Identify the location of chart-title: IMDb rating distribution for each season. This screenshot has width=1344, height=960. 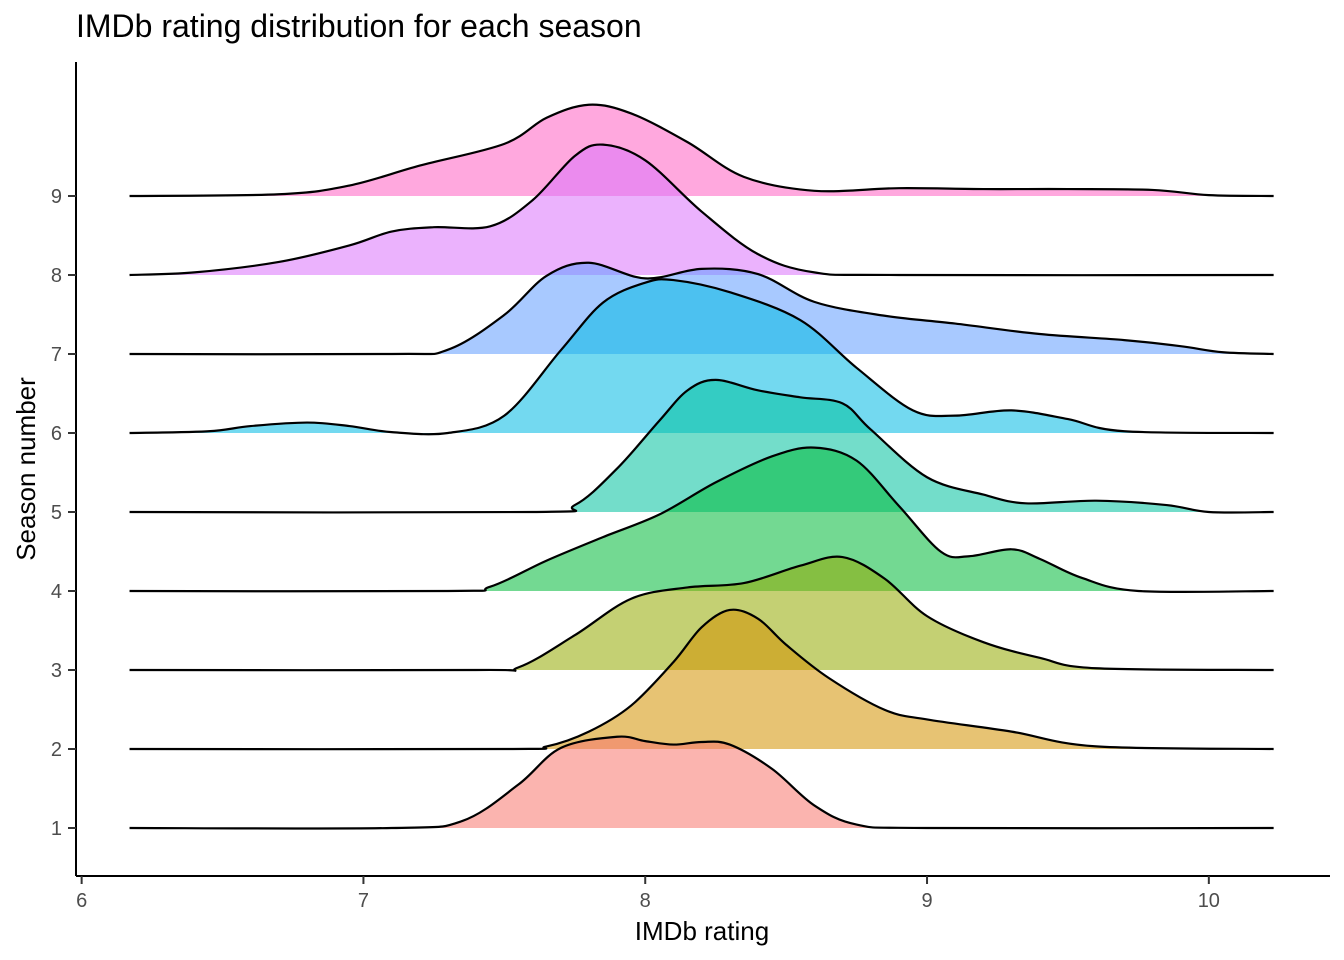
(359, 26).